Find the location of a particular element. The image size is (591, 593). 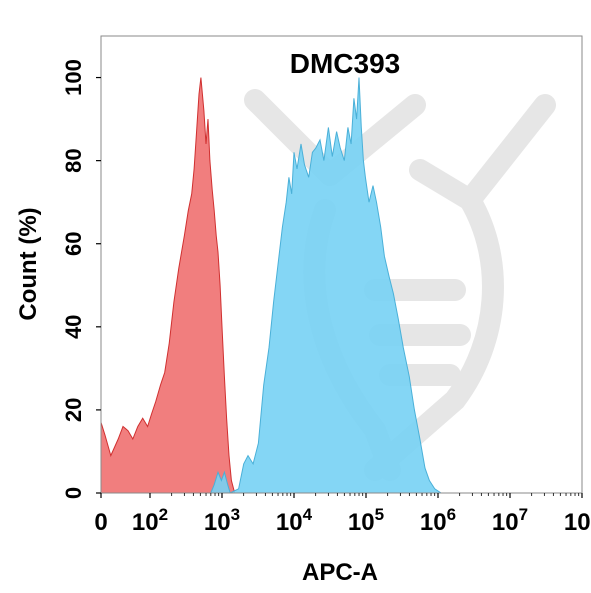

x-tick-label: 10⁸ is located at coordinates (577, 520).